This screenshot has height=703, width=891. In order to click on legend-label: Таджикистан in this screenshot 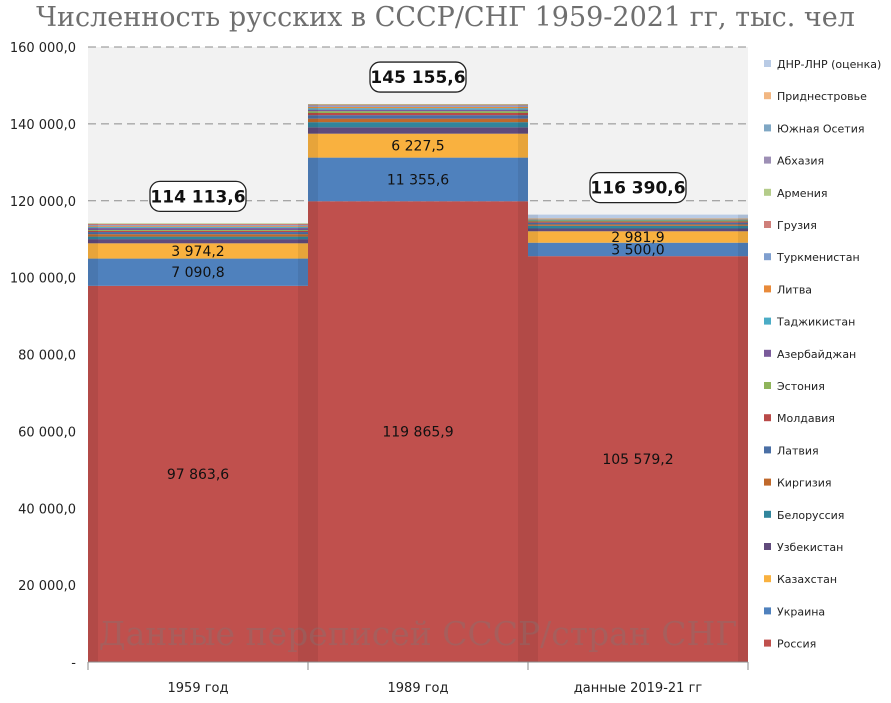, I will do `click(815, 322)`.